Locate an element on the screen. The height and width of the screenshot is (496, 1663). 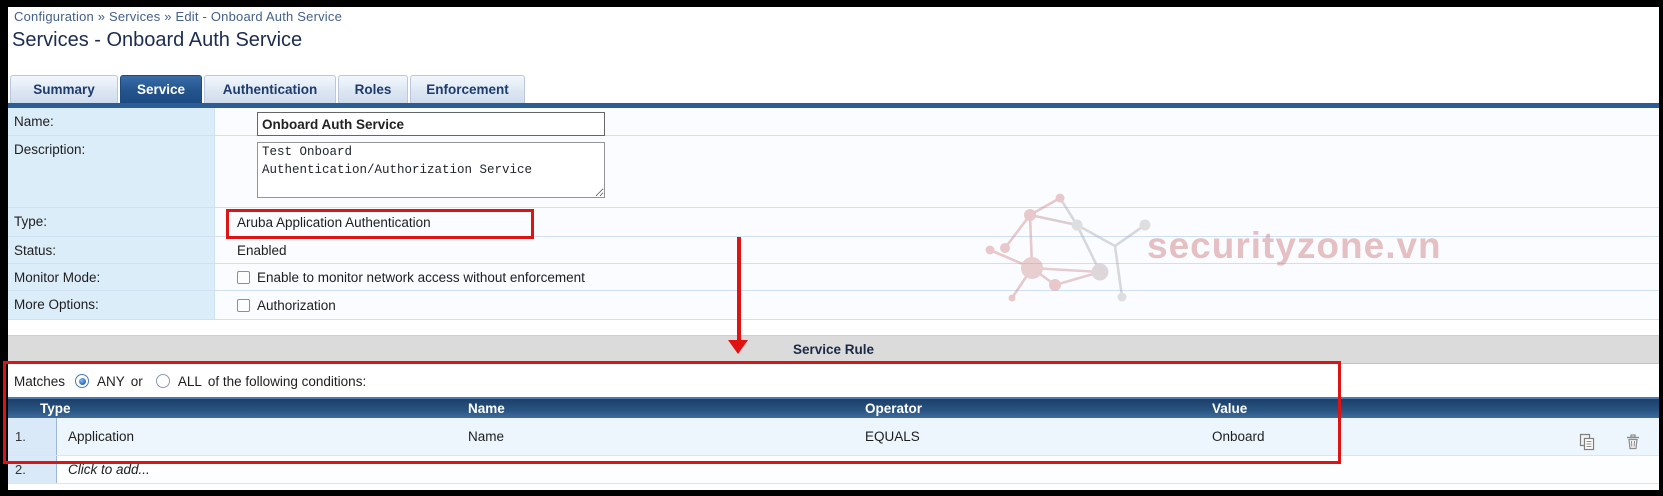
form-row-status: Status: Enabled is located at coordinates (833, 250).